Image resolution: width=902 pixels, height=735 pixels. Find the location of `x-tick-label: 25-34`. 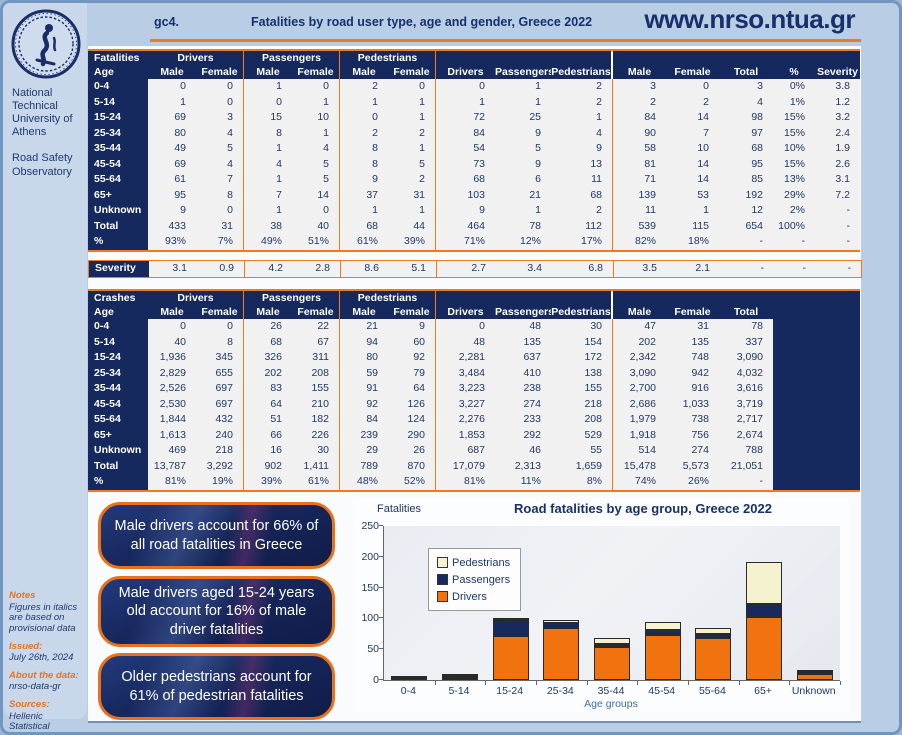

x-tick-label: 25-34 is located at coordinates (560, 691).